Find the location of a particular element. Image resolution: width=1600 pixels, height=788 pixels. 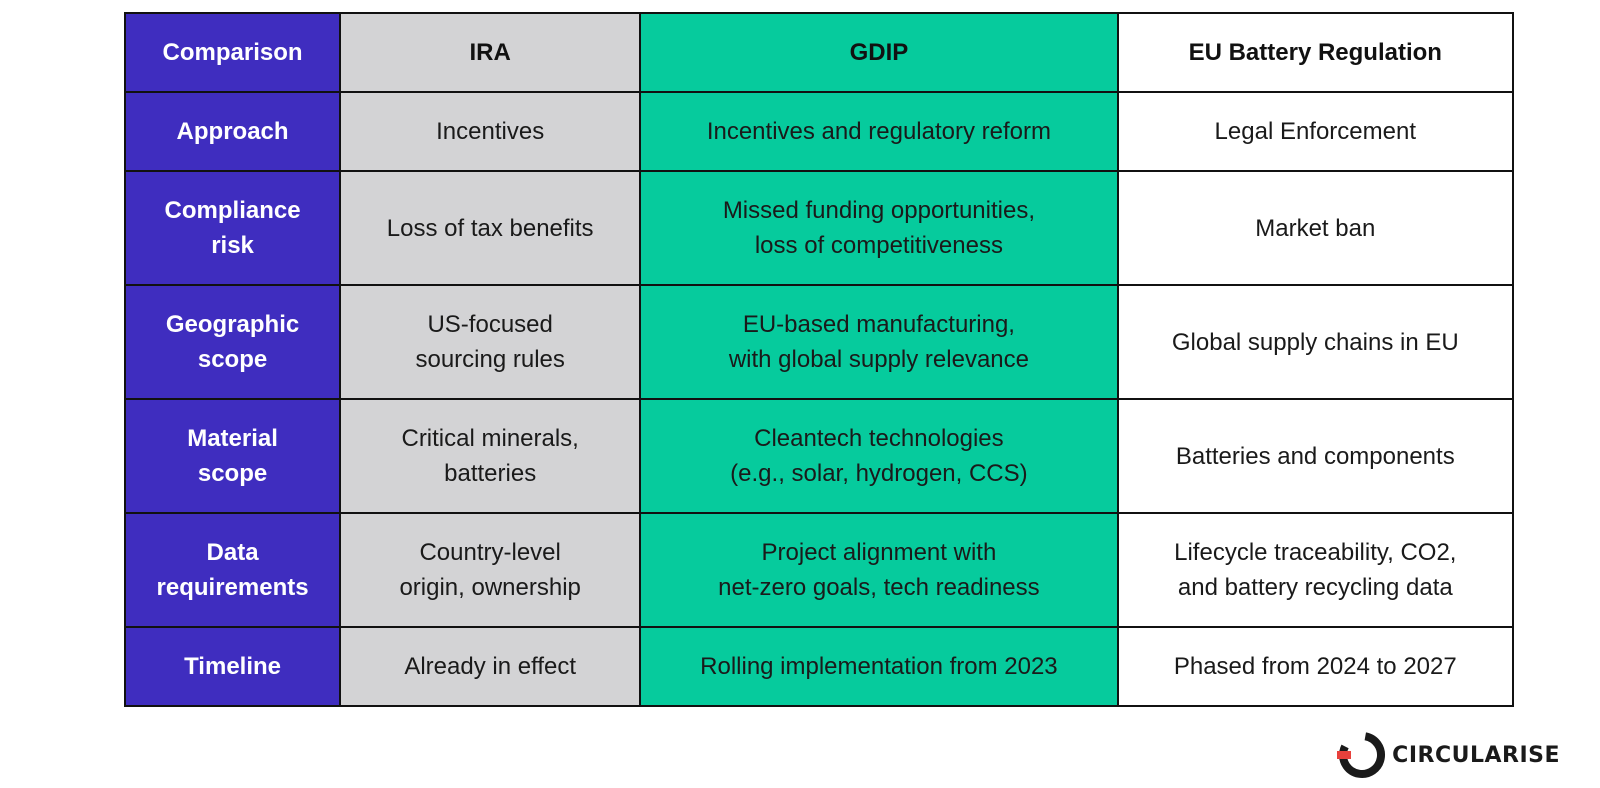

logo-text: CIRCULARISE is located at coordinates (1476, 755).